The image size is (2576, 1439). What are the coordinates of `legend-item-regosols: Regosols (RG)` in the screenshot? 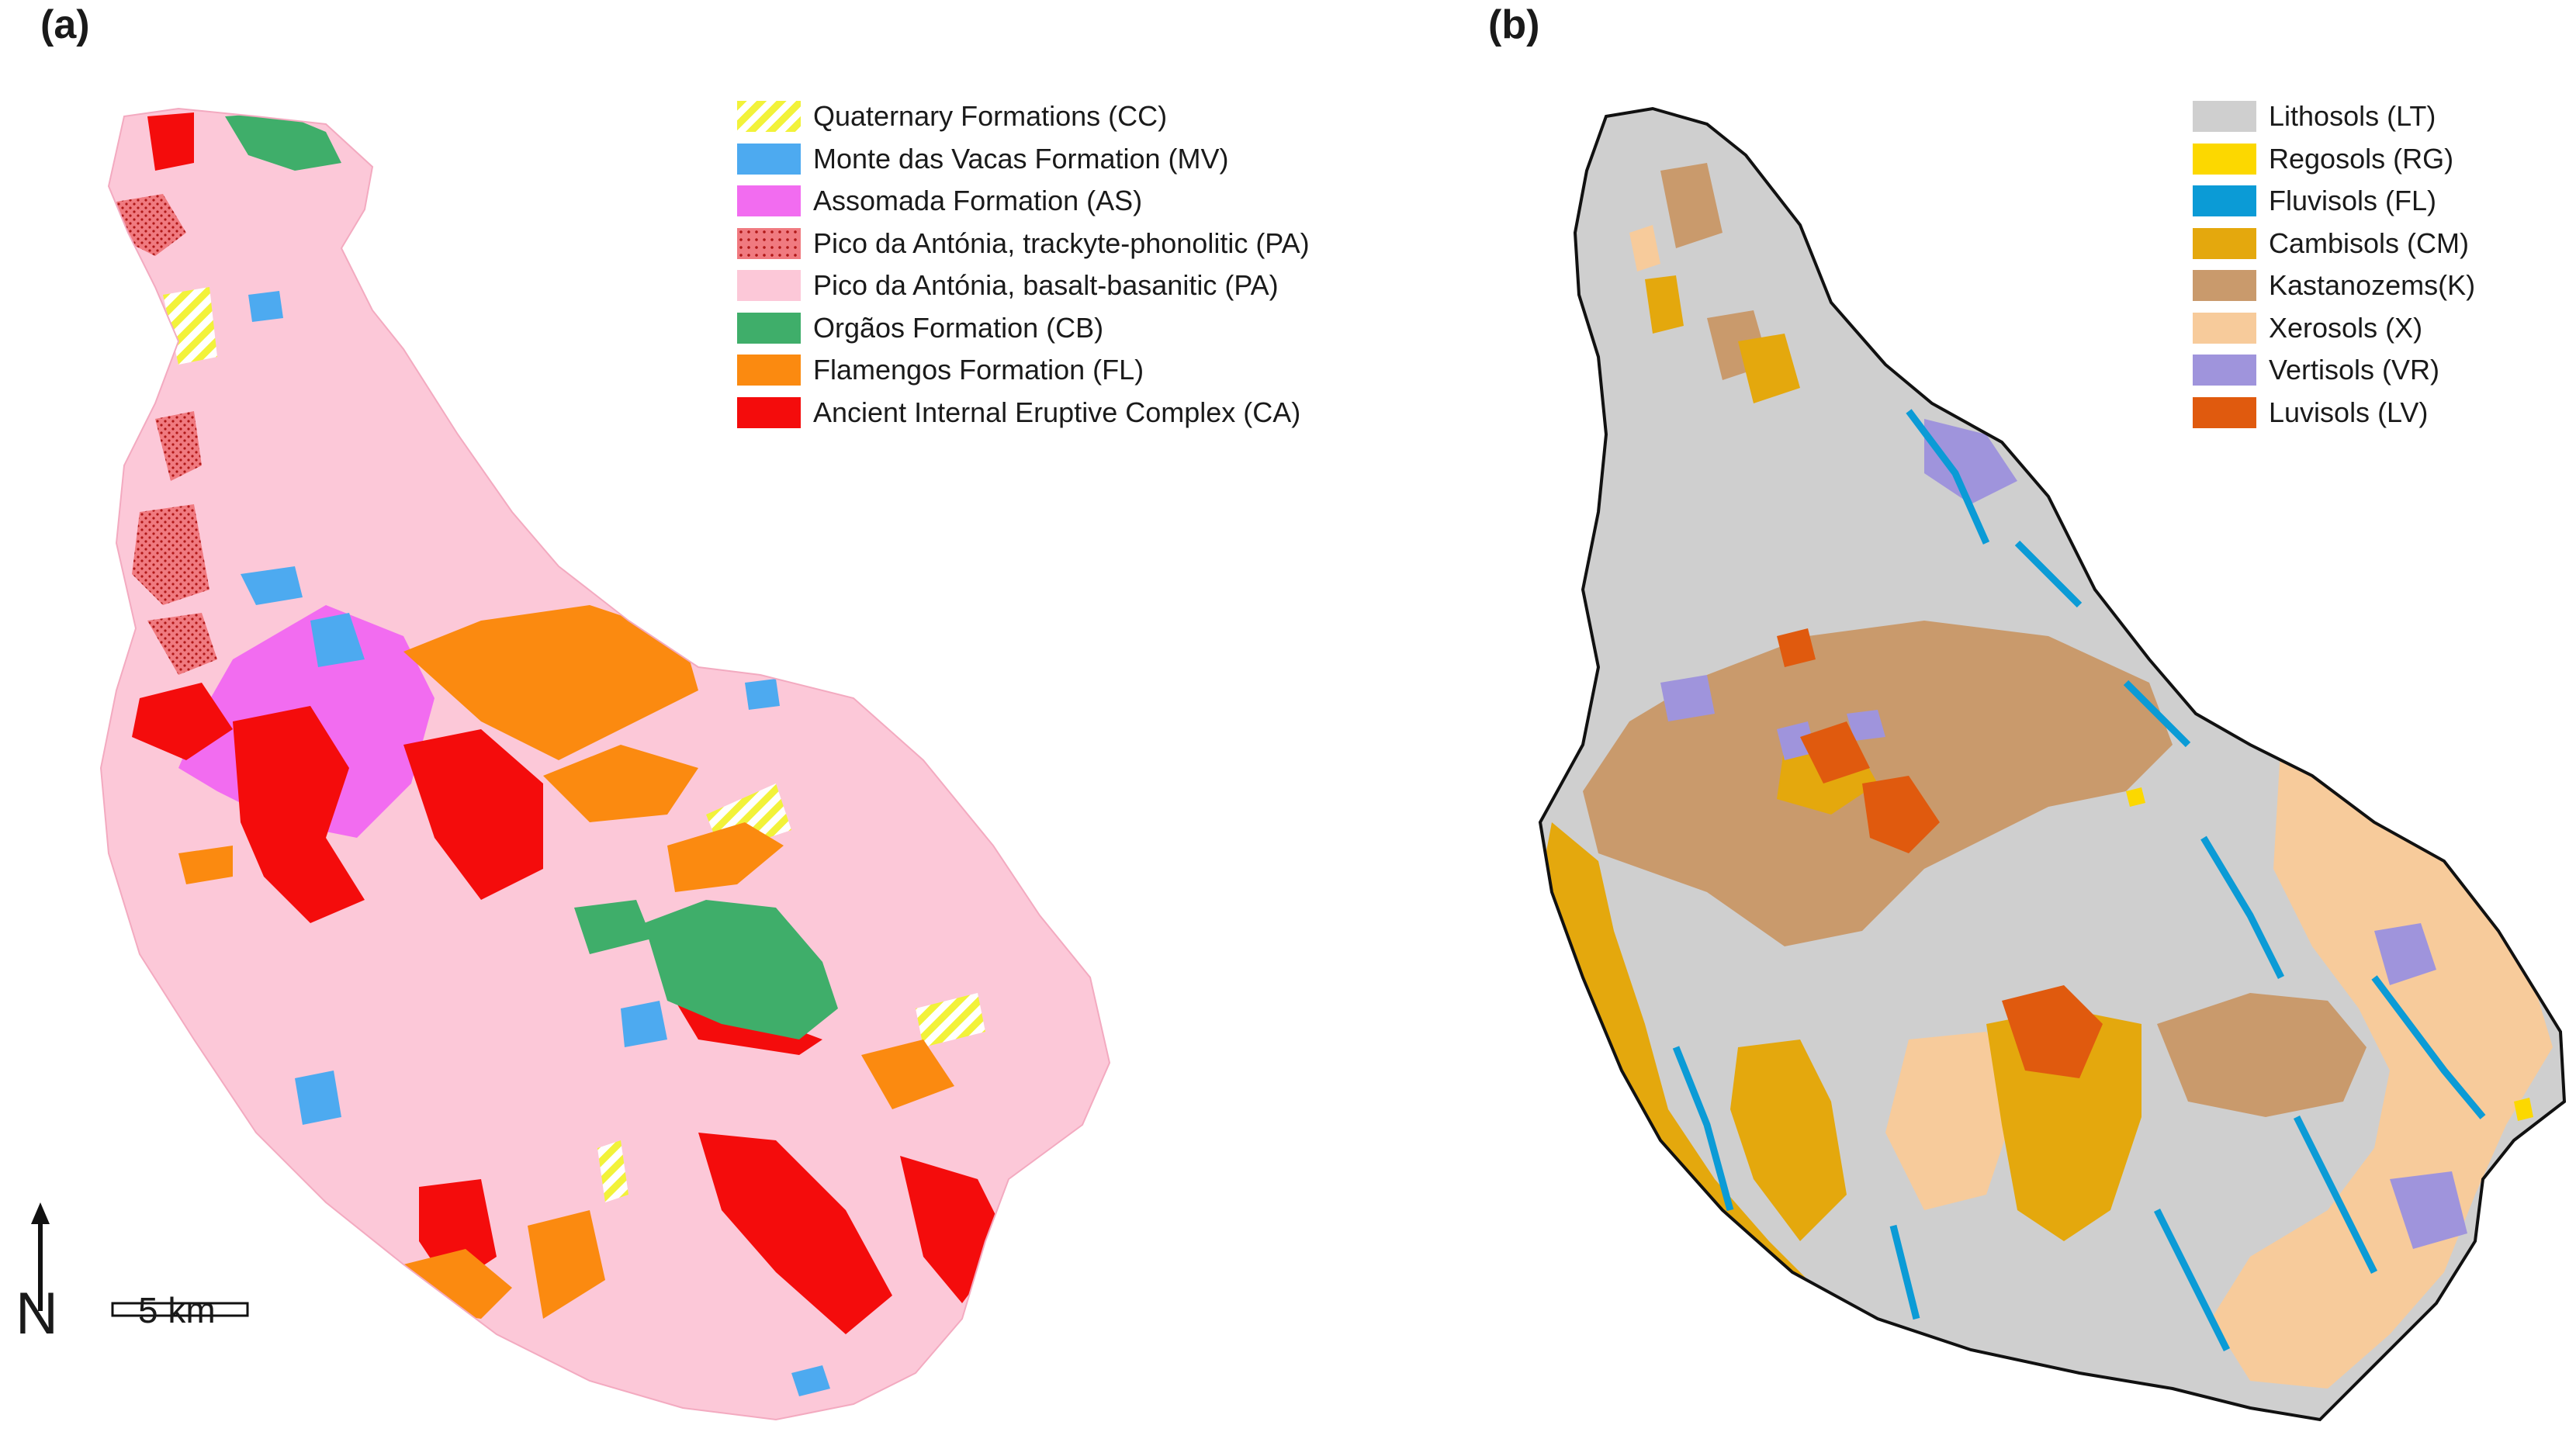 It's located at (2334, 159).